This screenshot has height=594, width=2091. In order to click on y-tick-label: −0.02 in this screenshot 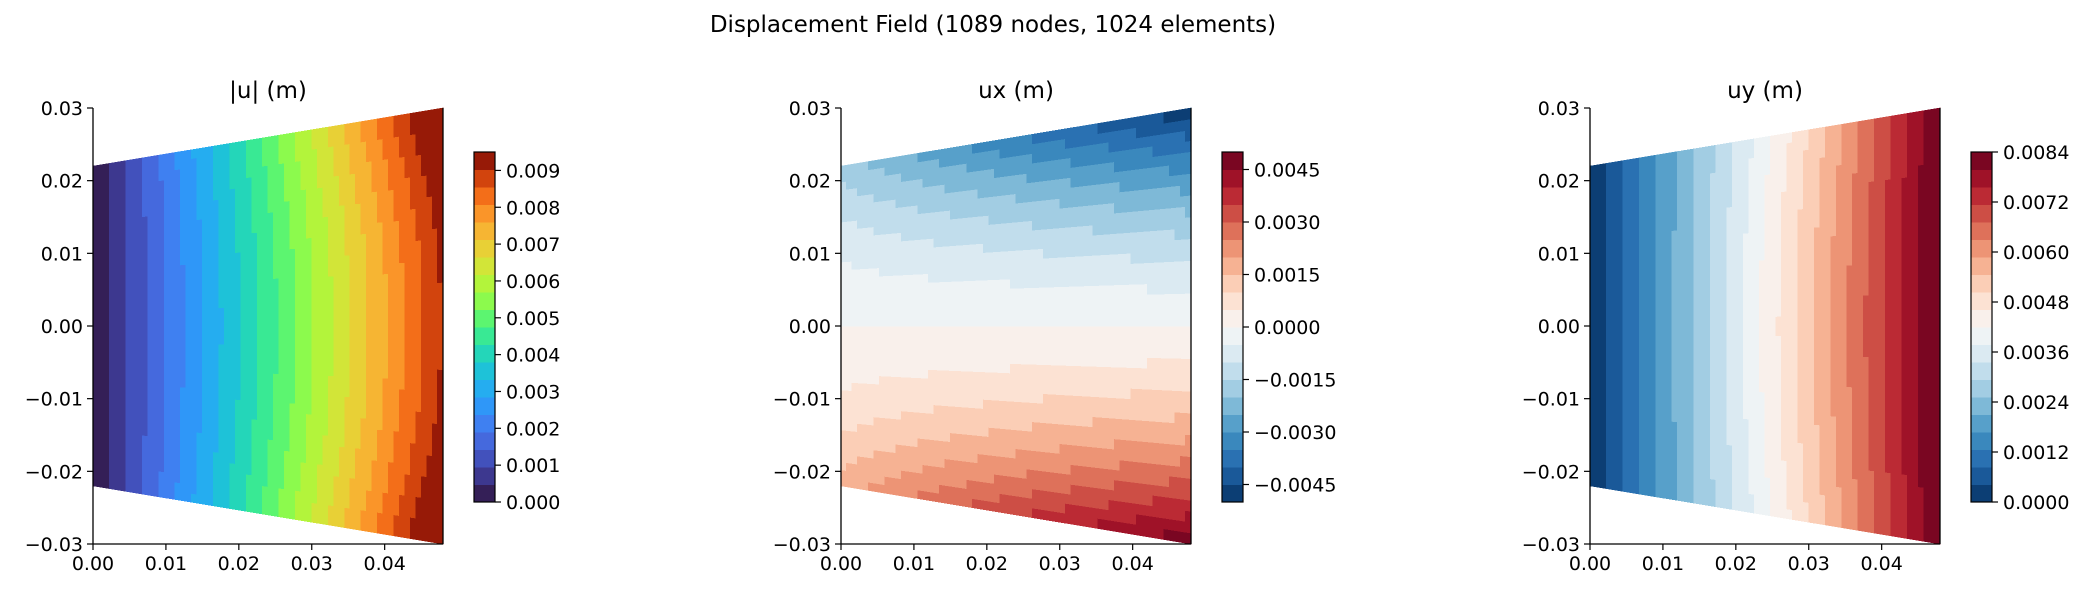, I will do `click(54, 472)`.